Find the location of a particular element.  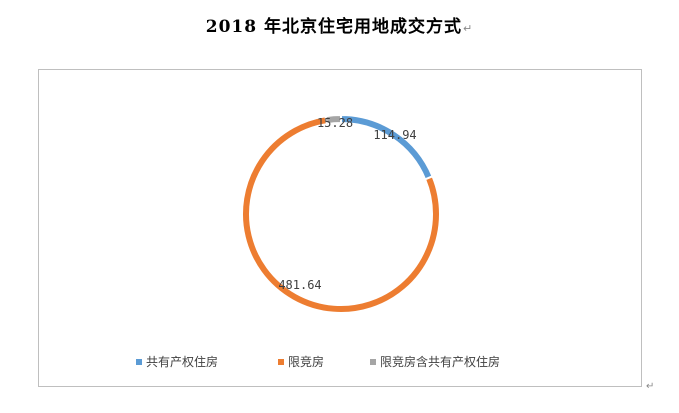

slices-group is located at coordinates (341, 213).